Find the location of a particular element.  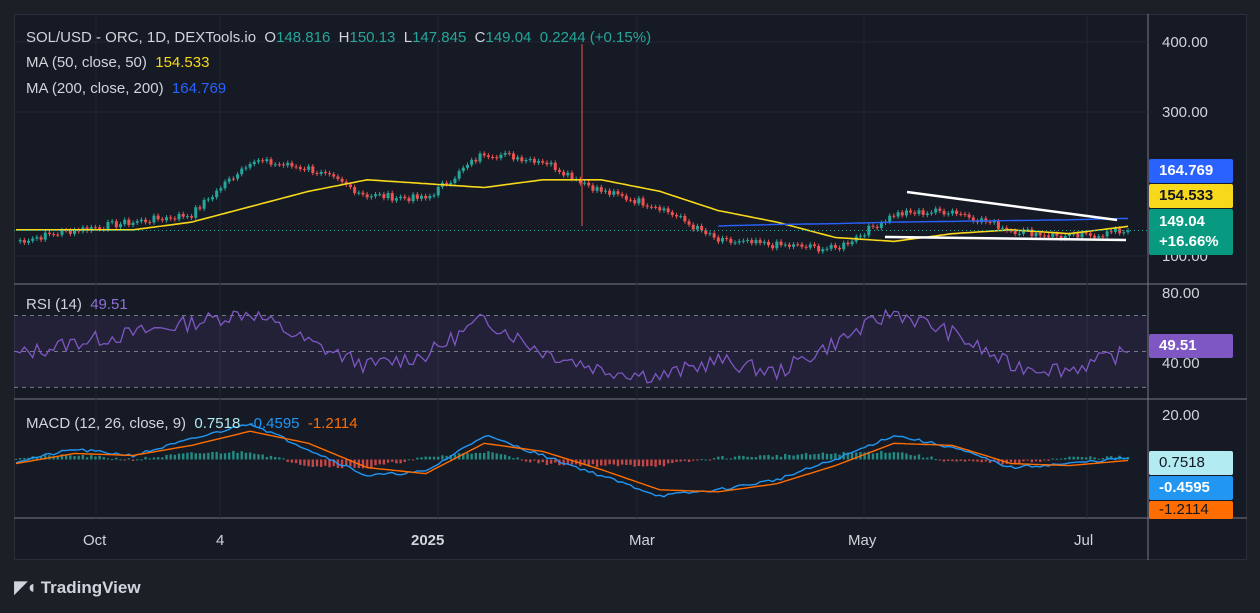

macd-axis-label: 20.00 is located at coordinates (1181, 415).